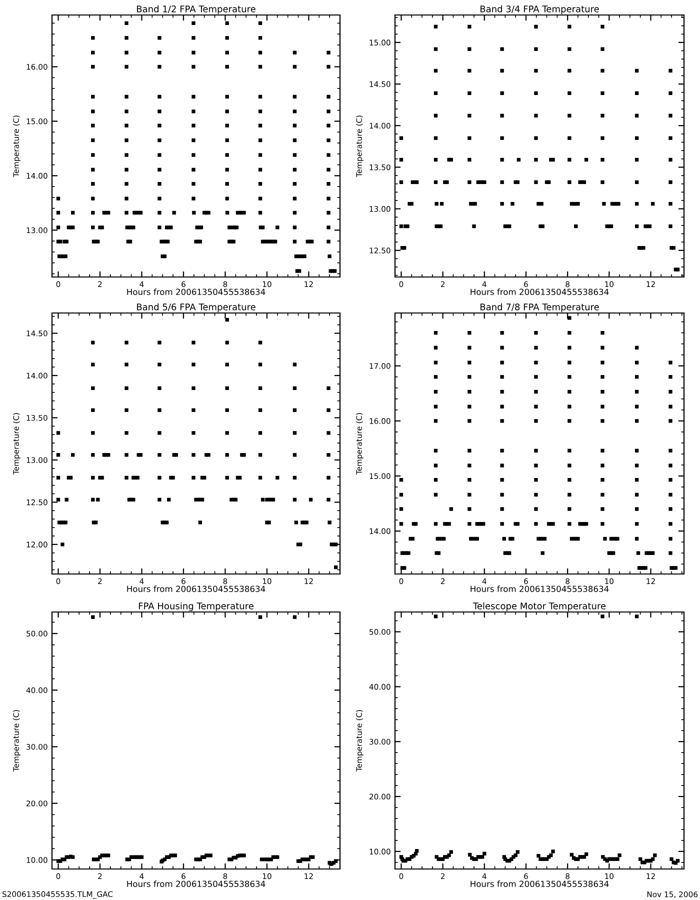 The height and width of the screenshot is (900, 700). Describe the element at coordinates (539, 307) in the screenshot. I see `chart-title: Band 7/8 FPA Temperature` at that location.